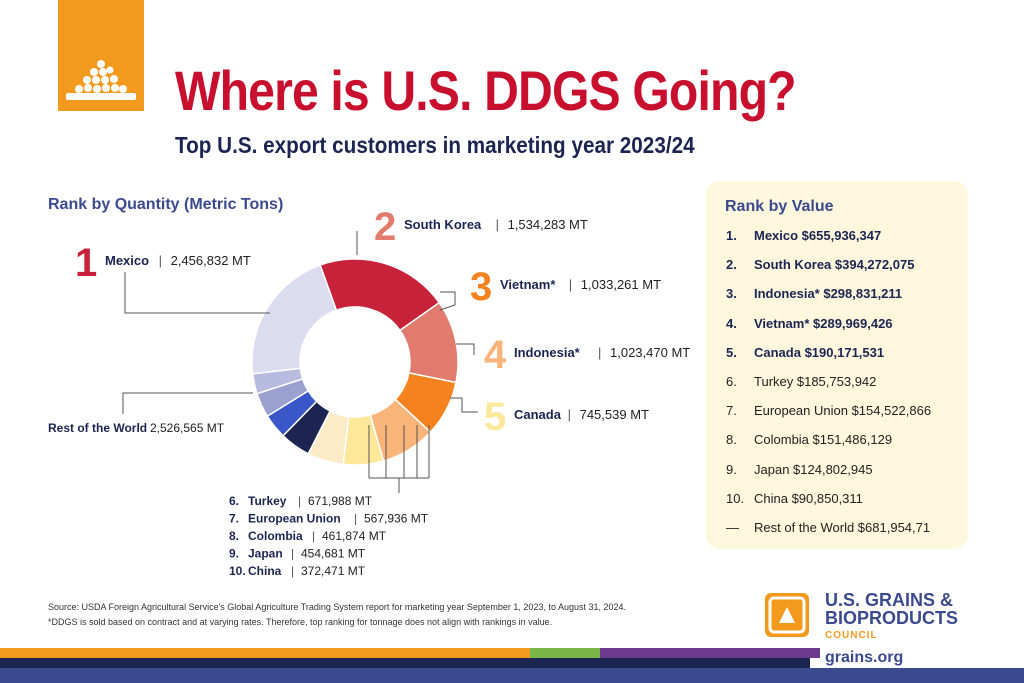 This screenshot has width=1024, height=683. What do you see at coordinates (547, 352) in the screenshot?
I see `slice-country-label: Indonesia*` at bounding box center [547, 352].